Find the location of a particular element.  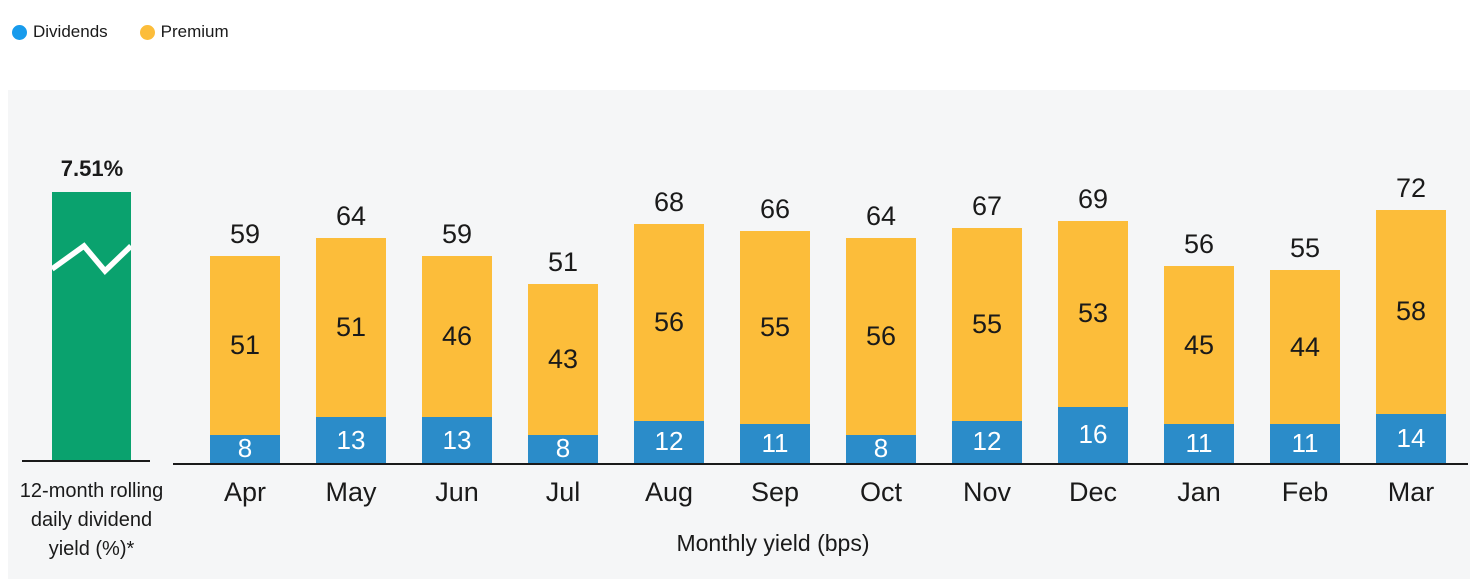

bar-group-jul: 51 43 8 is located at coordinates (563, 355).